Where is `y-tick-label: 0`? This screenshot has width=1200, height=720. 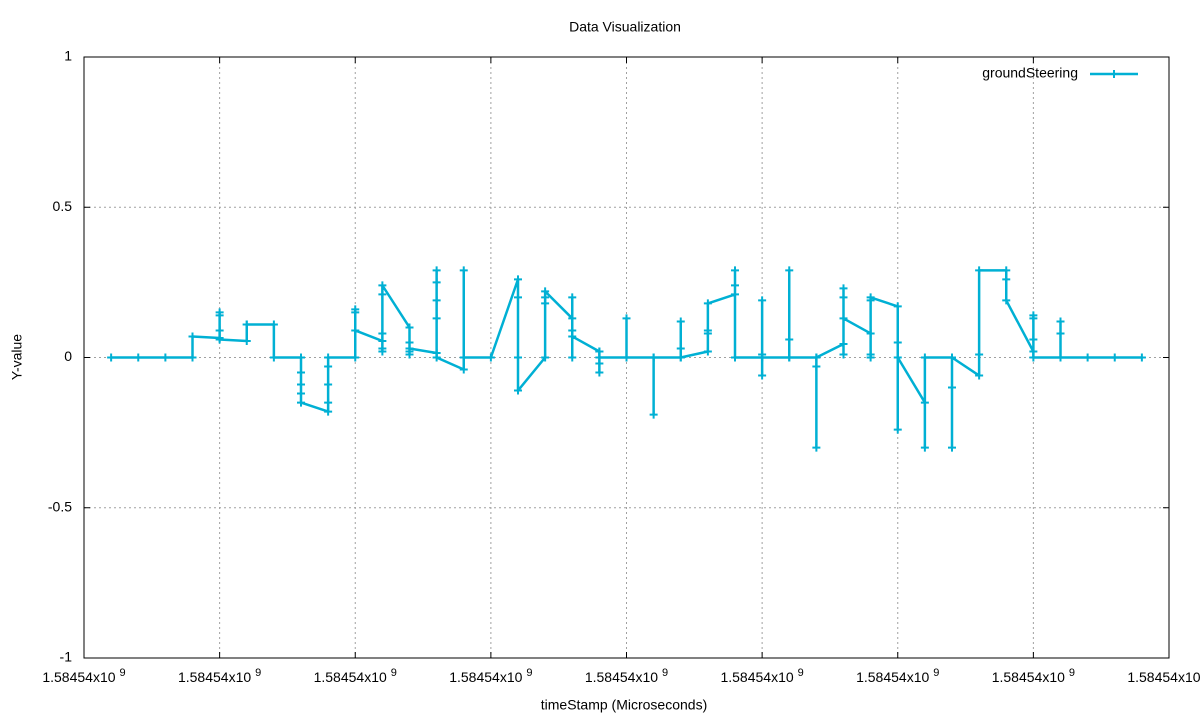
y-tick-label: 0 is located at coordinates (68, 356).